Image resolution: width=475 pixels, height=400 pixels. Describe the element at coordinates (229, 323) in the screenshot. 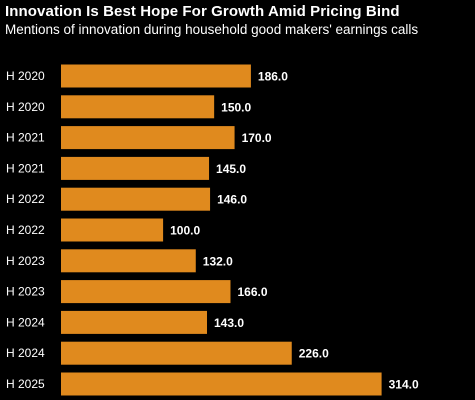

I see `value-label: 143.0` at that location.